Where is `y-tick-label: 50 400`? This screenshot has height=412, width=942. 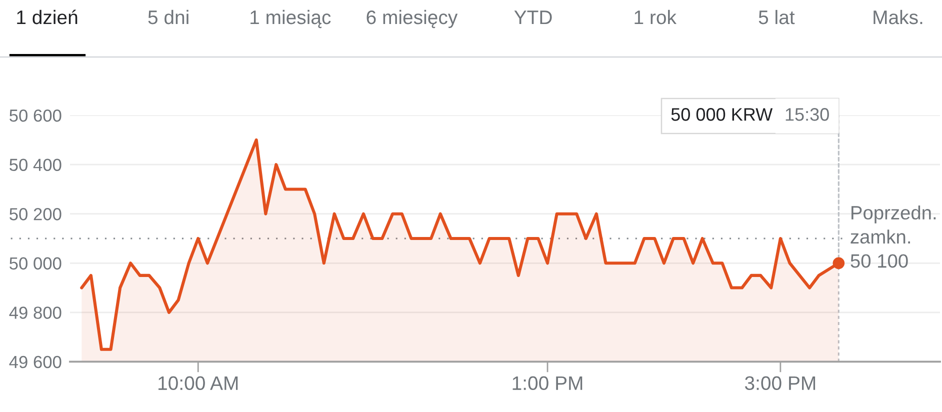
y-tick-label: 50 400 is located at coordinates (36, 165).